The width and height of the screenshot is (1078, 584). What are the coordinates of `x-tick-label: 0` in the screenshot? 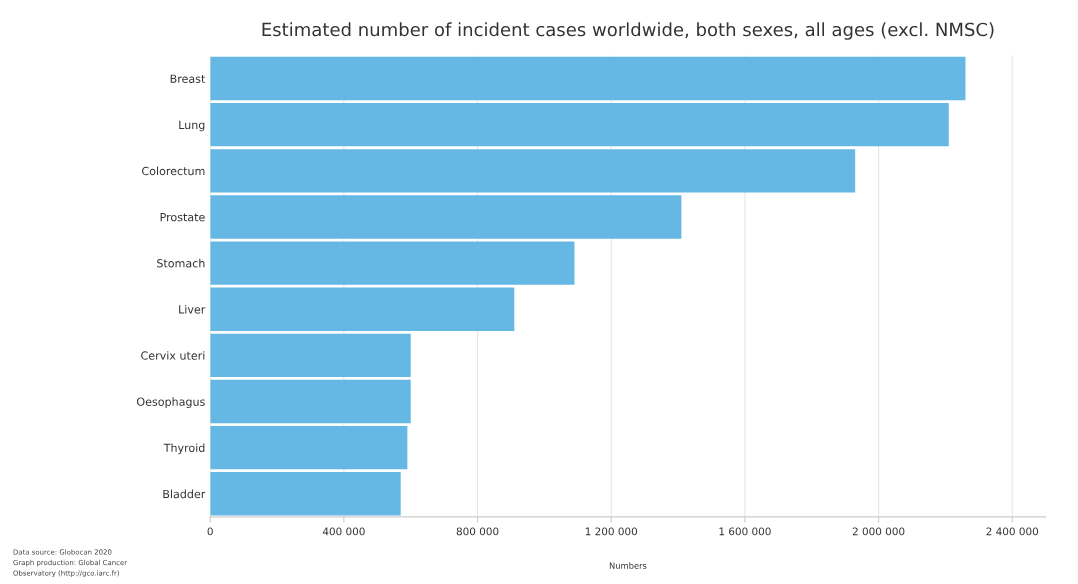 It's located at (210, 531).